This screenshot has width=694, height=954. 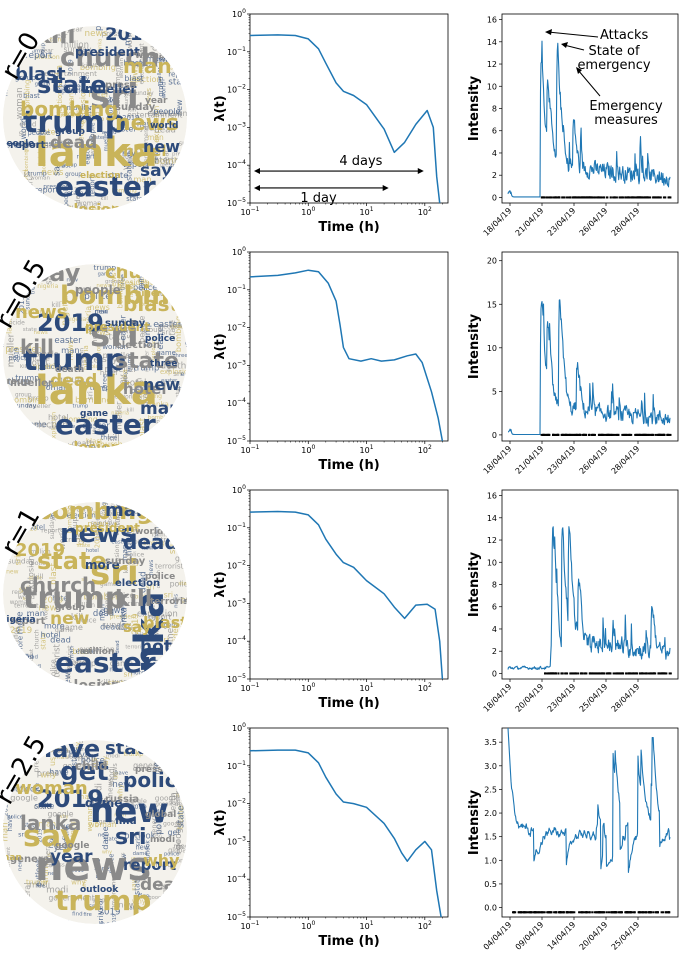 What do you see at coordinates (492, 64) in the screenshot?
I see `y-tick-label: 12` at bounding box center [492, 64].